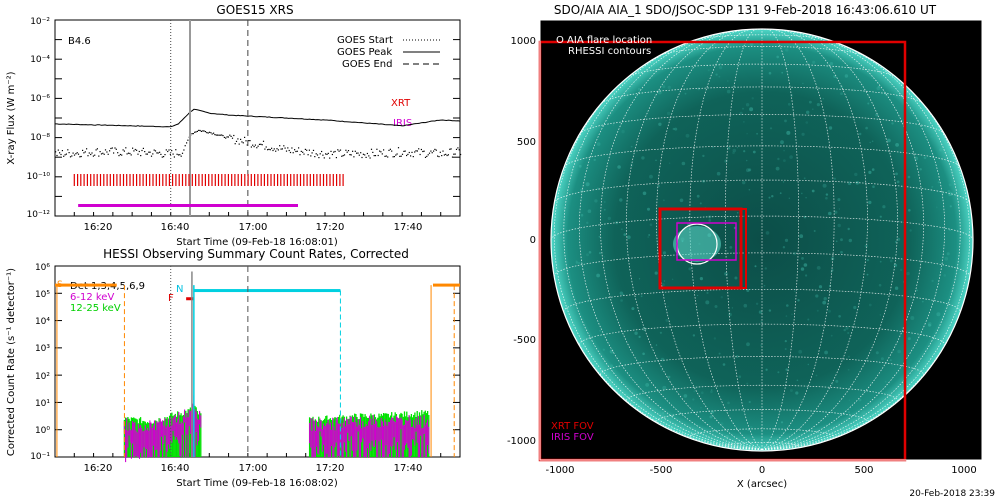 This screenshot has height=500, width=1000. Describe the element at coordinates (40, 60) in the screenshot. I see `goes-ytick: 10⁻⁴` at that location.